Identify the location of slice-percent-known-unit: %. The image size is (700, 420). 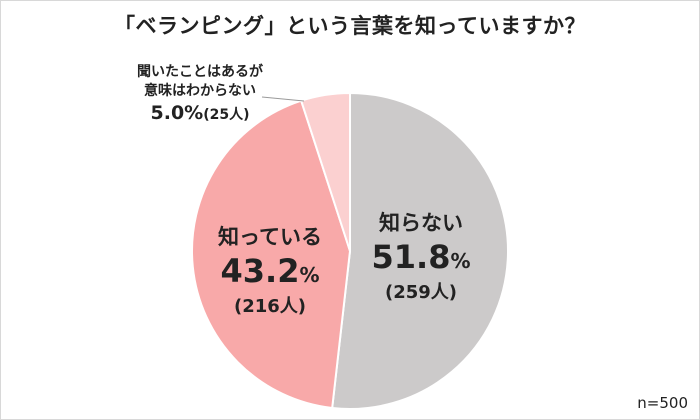
(309, 275).